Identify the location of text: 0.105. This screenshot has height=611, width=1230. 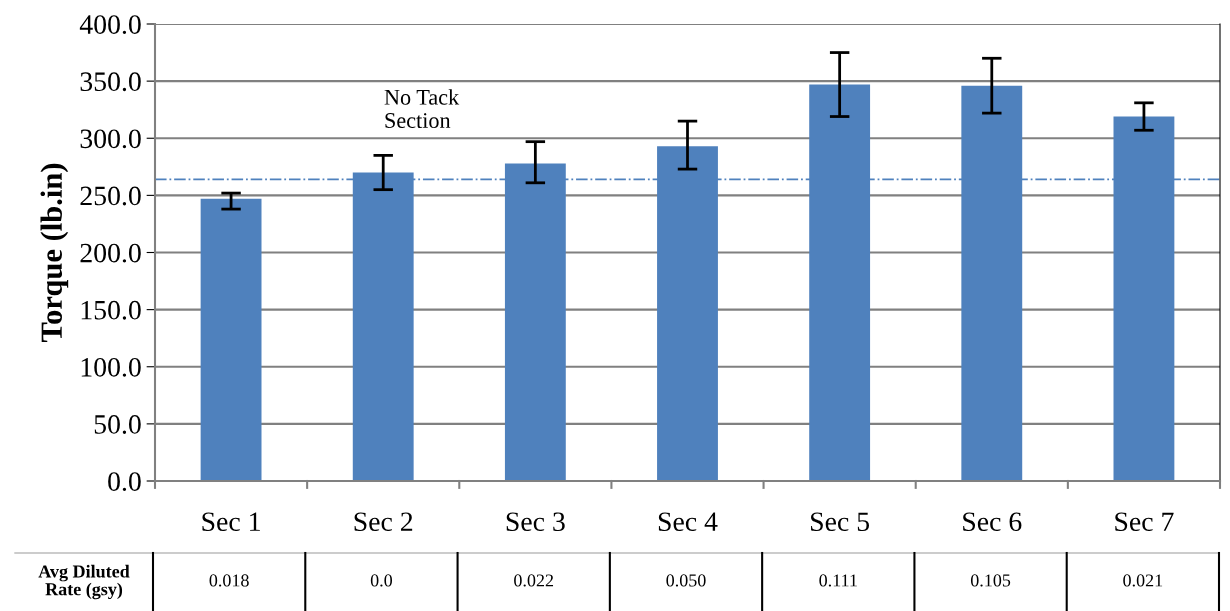
(990, 580).